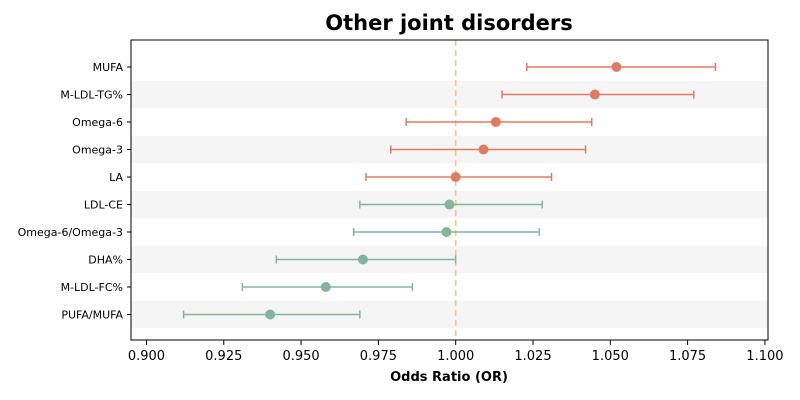  Describe the element at coordinates (105, 260) in the screenshot. I see `y-tick-label: DHA%` at that location.